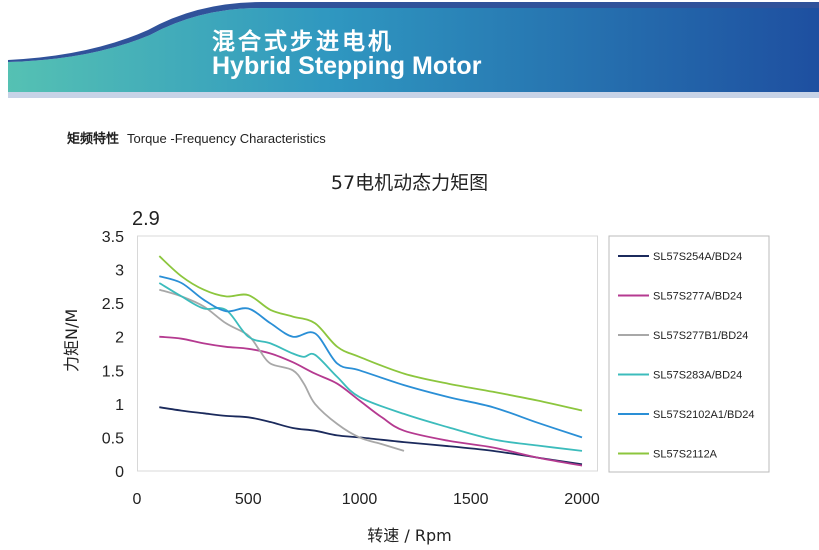  What do you see at coordinates (93, 139) in the screenshot?
I see `section-label-cn: 矩频特性` at bounding box center [93, 139].